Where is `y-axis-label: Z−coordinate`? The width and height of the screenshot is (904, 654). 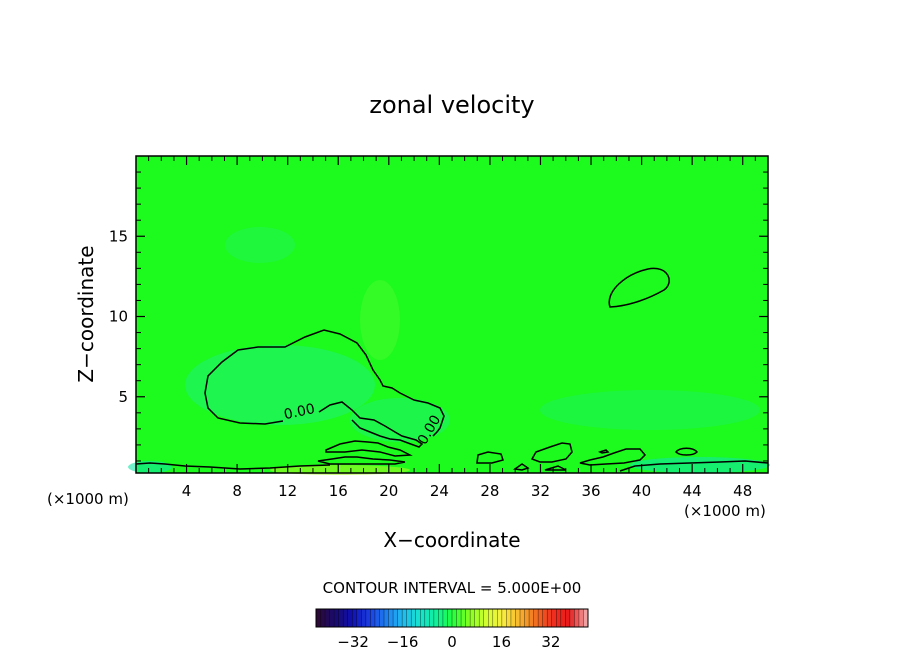 y-axis-label: Z−coordinate is located at coordinates (86, 313).